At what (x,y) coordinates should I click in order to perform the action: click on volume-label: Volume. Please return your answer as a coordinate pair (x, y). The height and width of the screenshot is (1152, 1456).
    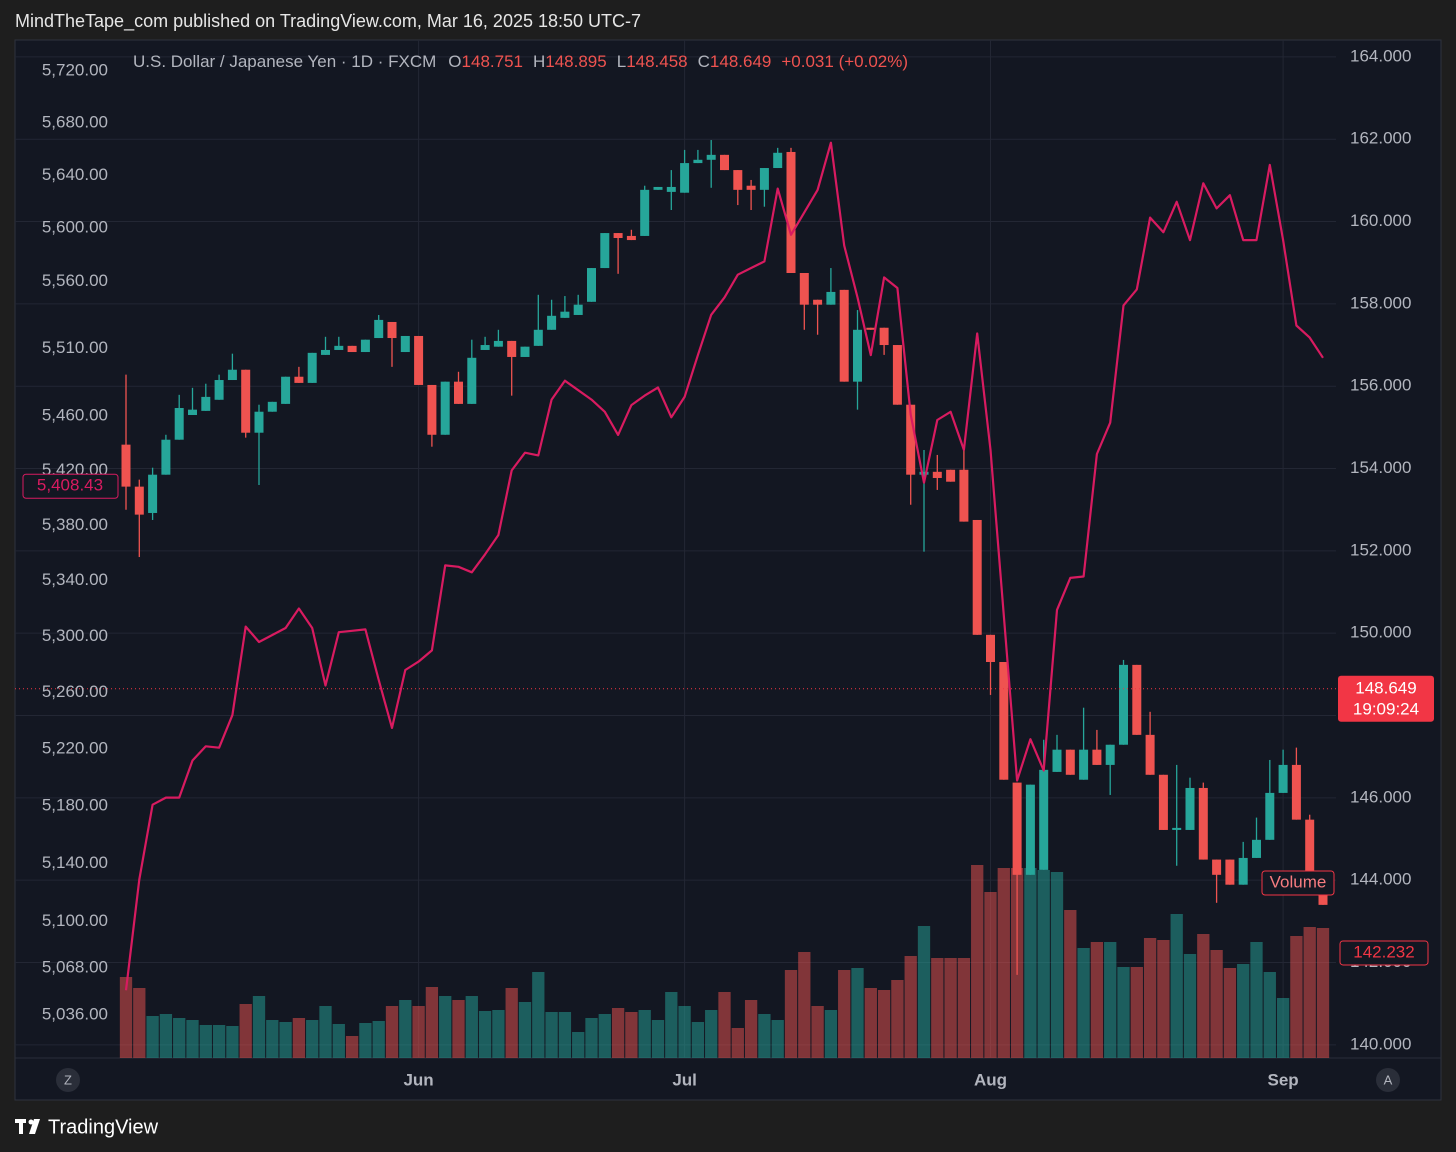
    Looking at the image, I should click on (1298, 881).